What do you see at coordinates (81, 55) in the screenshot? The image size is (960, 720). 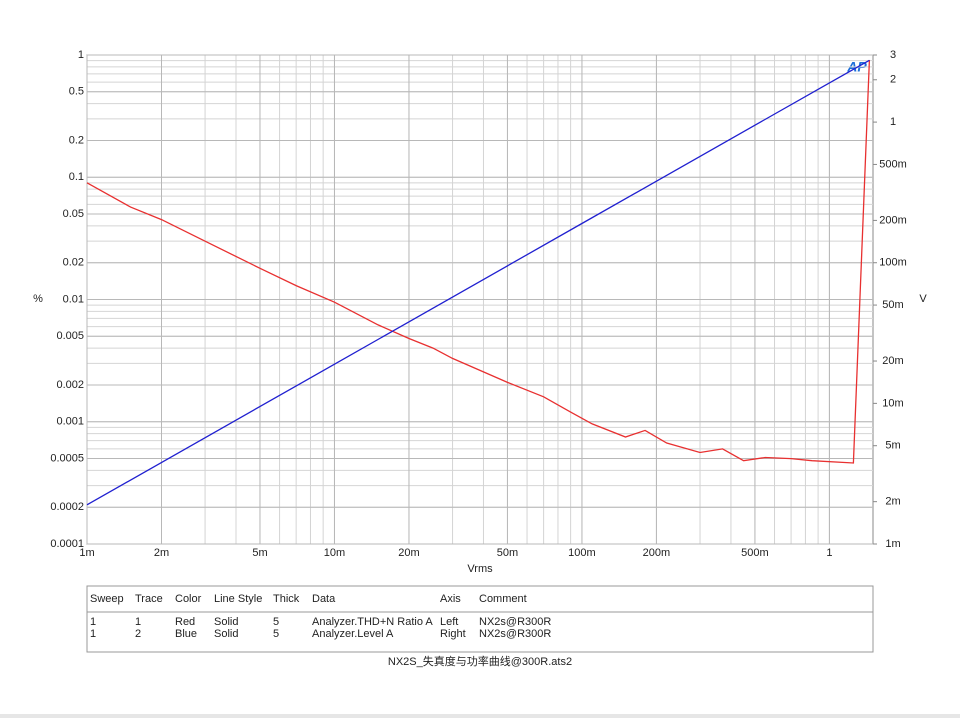 I see `y-tick-label: 1` at bounding box center [81, 55].